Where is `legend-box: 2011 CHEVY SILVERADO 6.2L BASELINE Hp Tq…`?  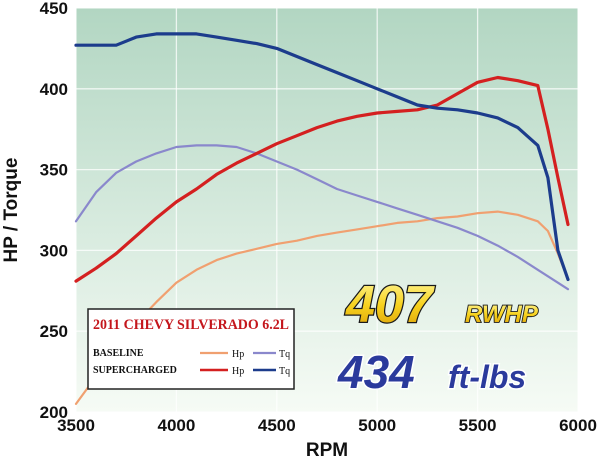
legend-box: 2011 CHEVY SILVERADO 6.2L BASELINE Hp Tq… is located at coordinates (191, 349).